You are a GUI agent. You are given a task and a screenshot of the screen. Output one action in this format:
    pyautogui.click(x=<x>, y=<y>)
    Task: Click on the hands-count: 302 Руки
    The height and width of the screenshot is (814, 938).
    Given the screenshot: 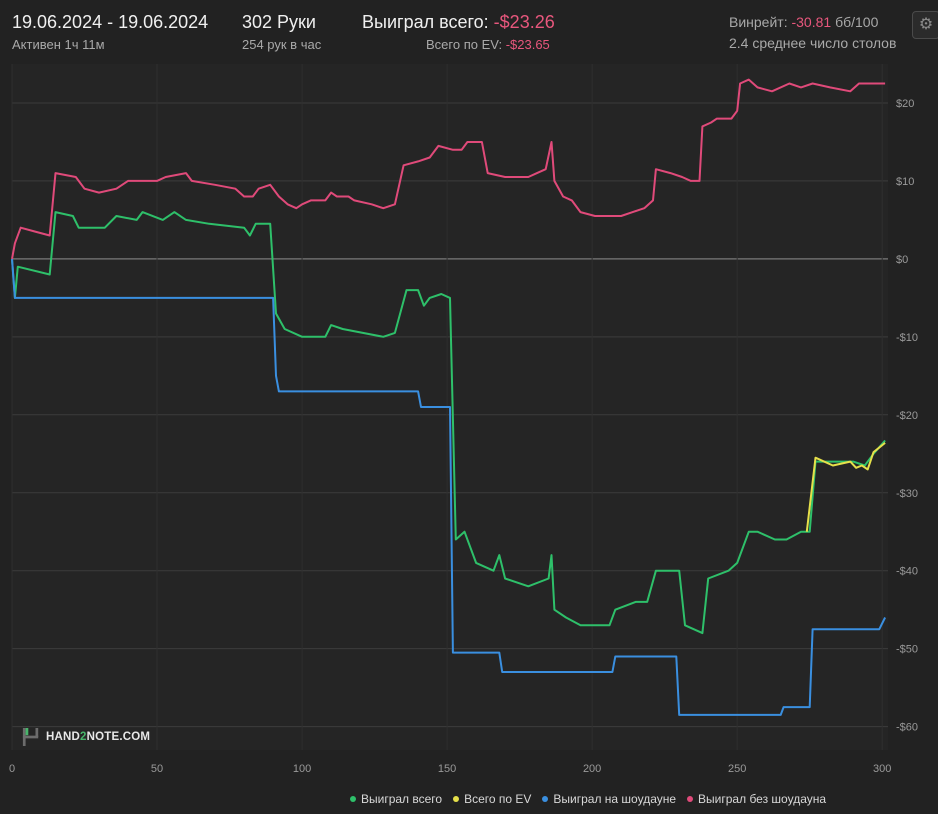 What is the action you would take?
    pyautogui.click(x=279, y=22)
    